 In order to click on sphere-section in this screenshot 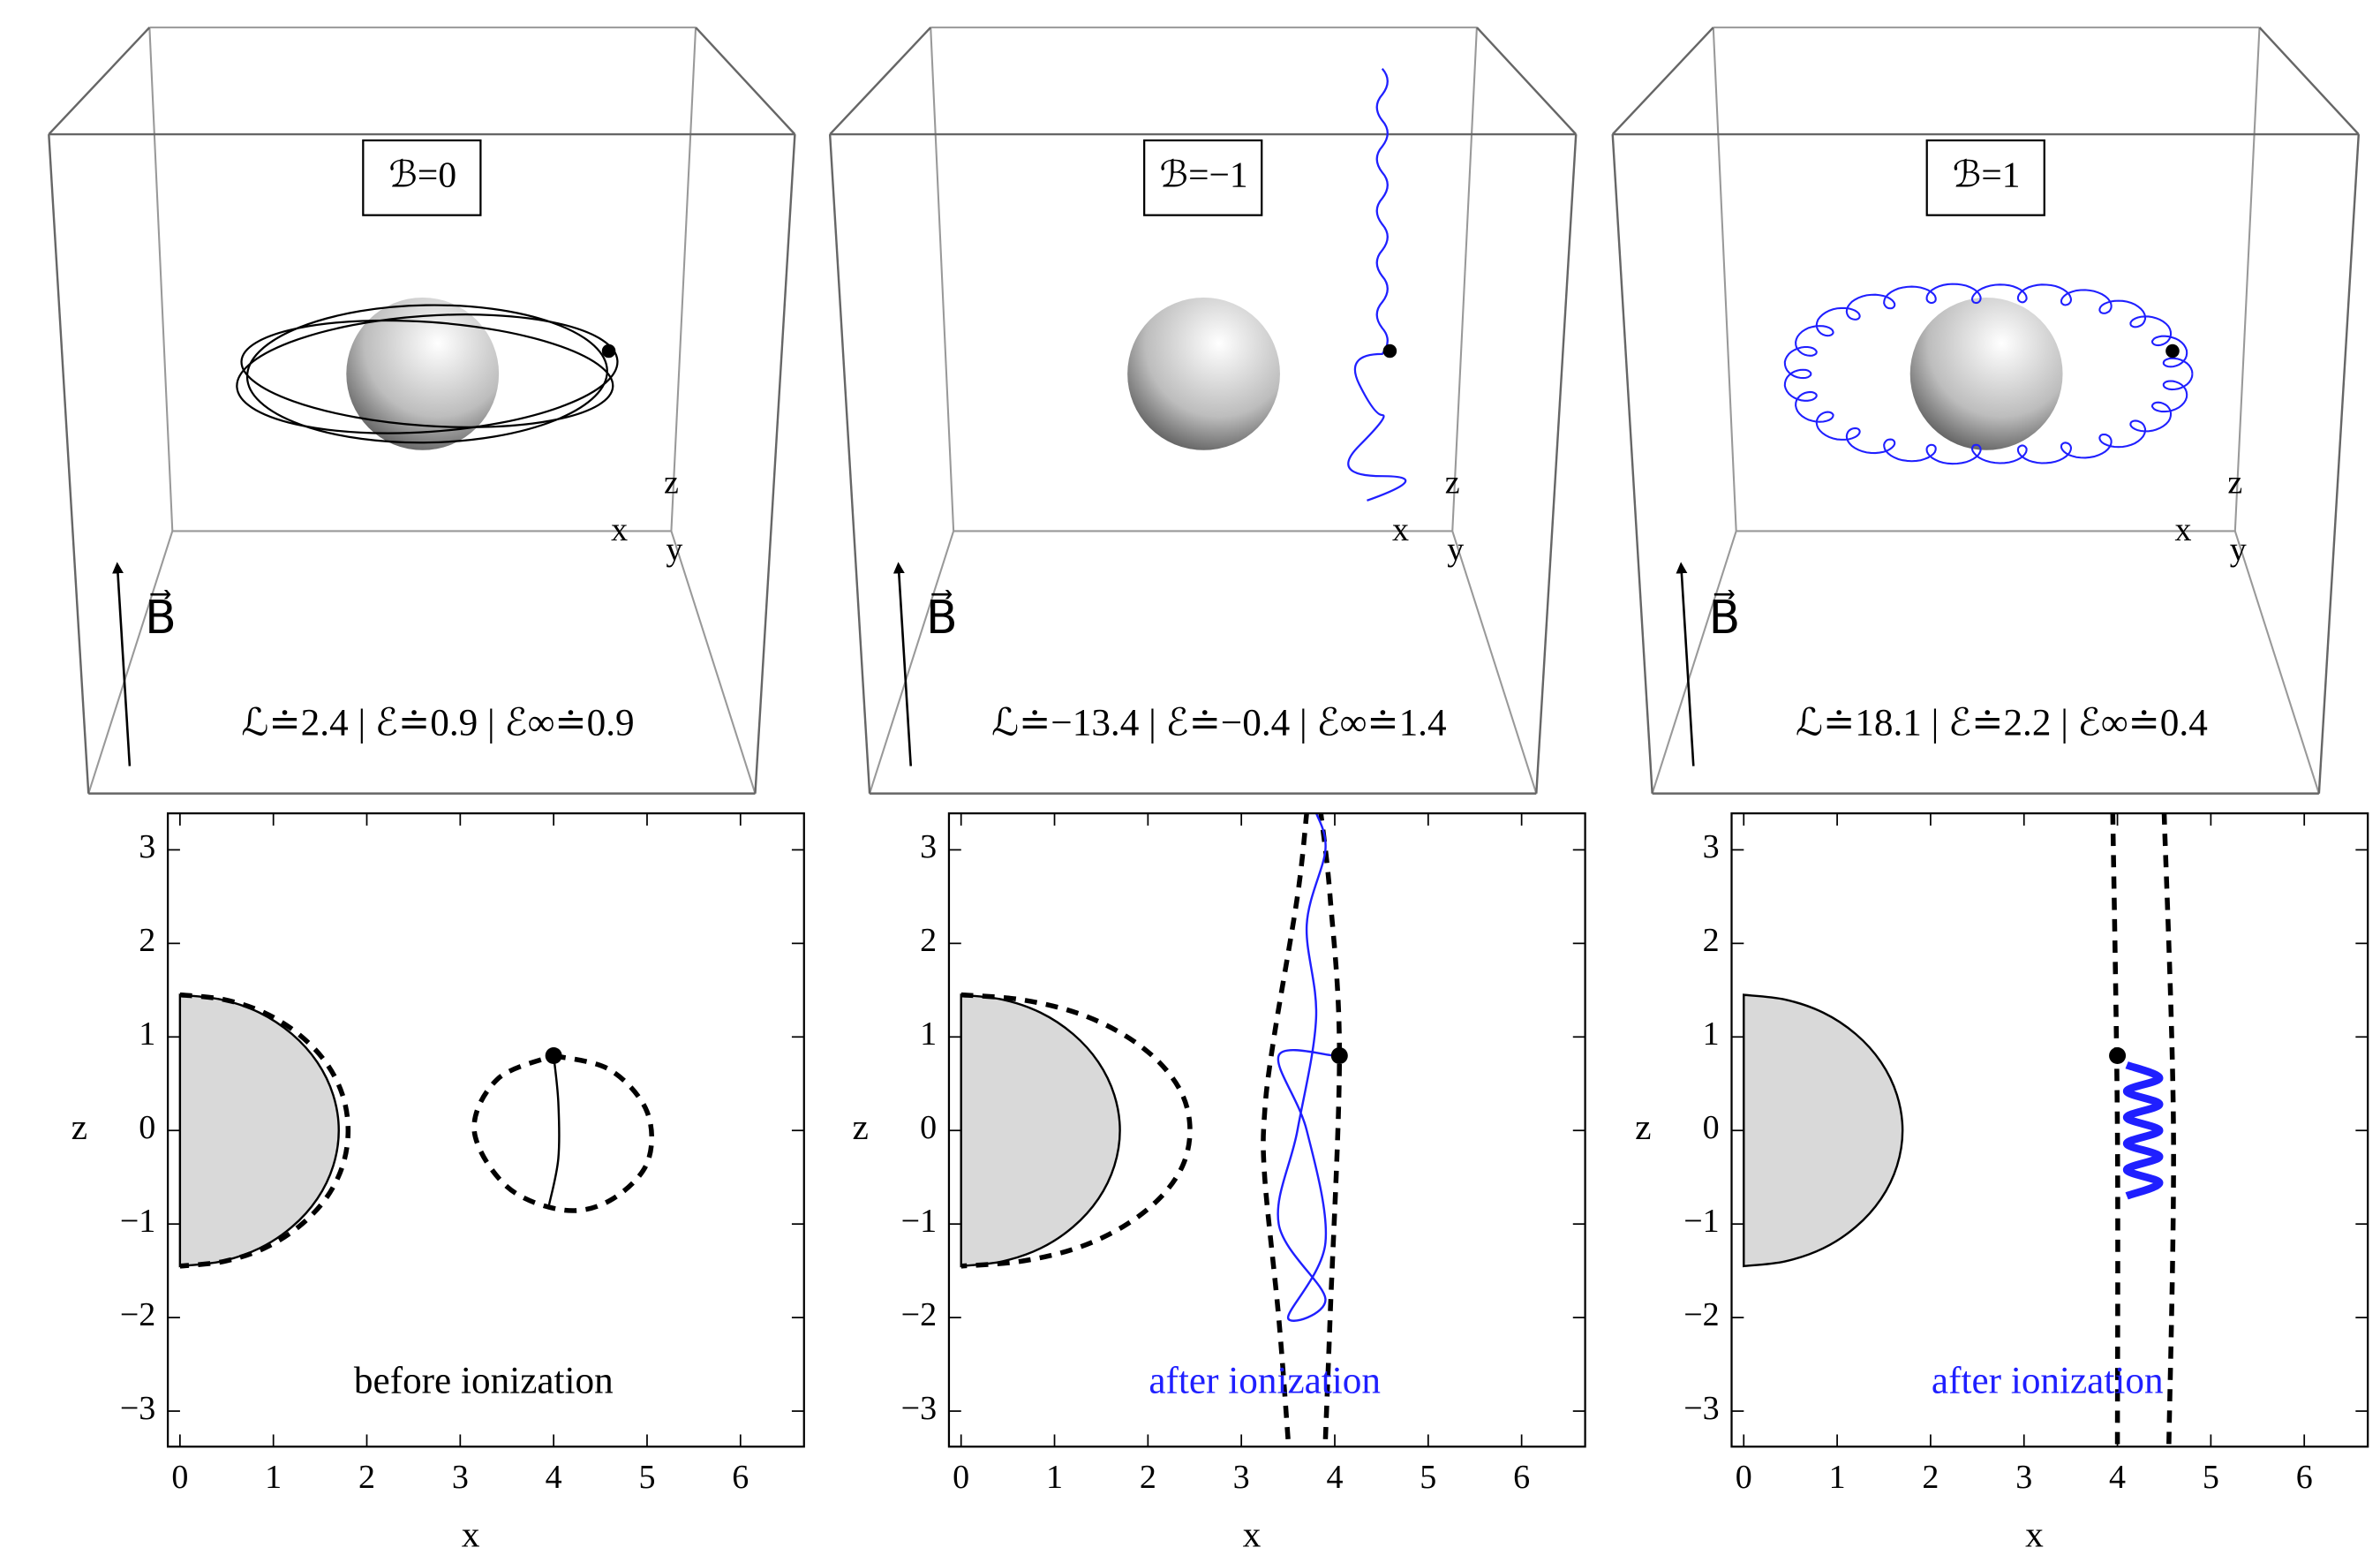, I will do `click(1823, 1130)`.